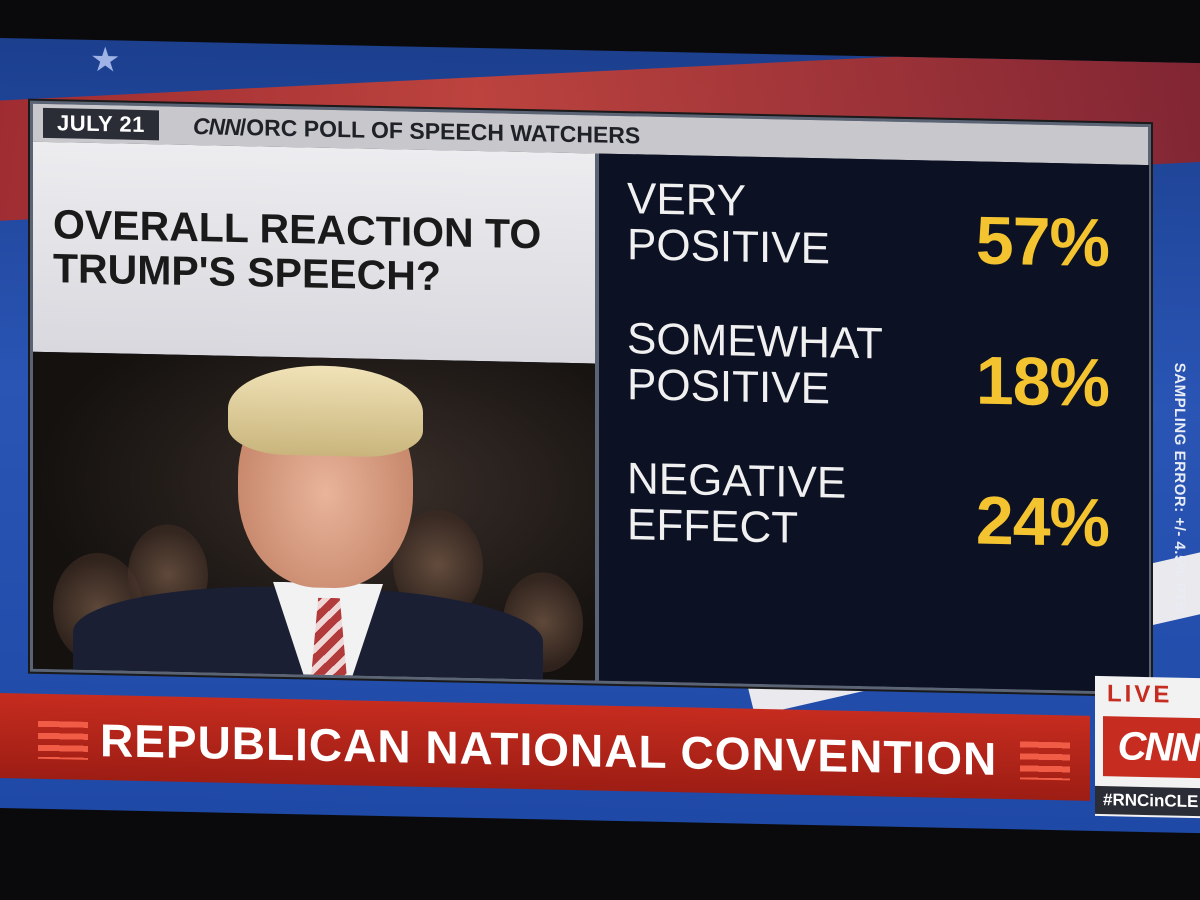 The width and height of the screenshot is (1200, 900). Describe the element at coordinates (1042, 242) in the screenshot. I see `result-value: 57%` at that location.